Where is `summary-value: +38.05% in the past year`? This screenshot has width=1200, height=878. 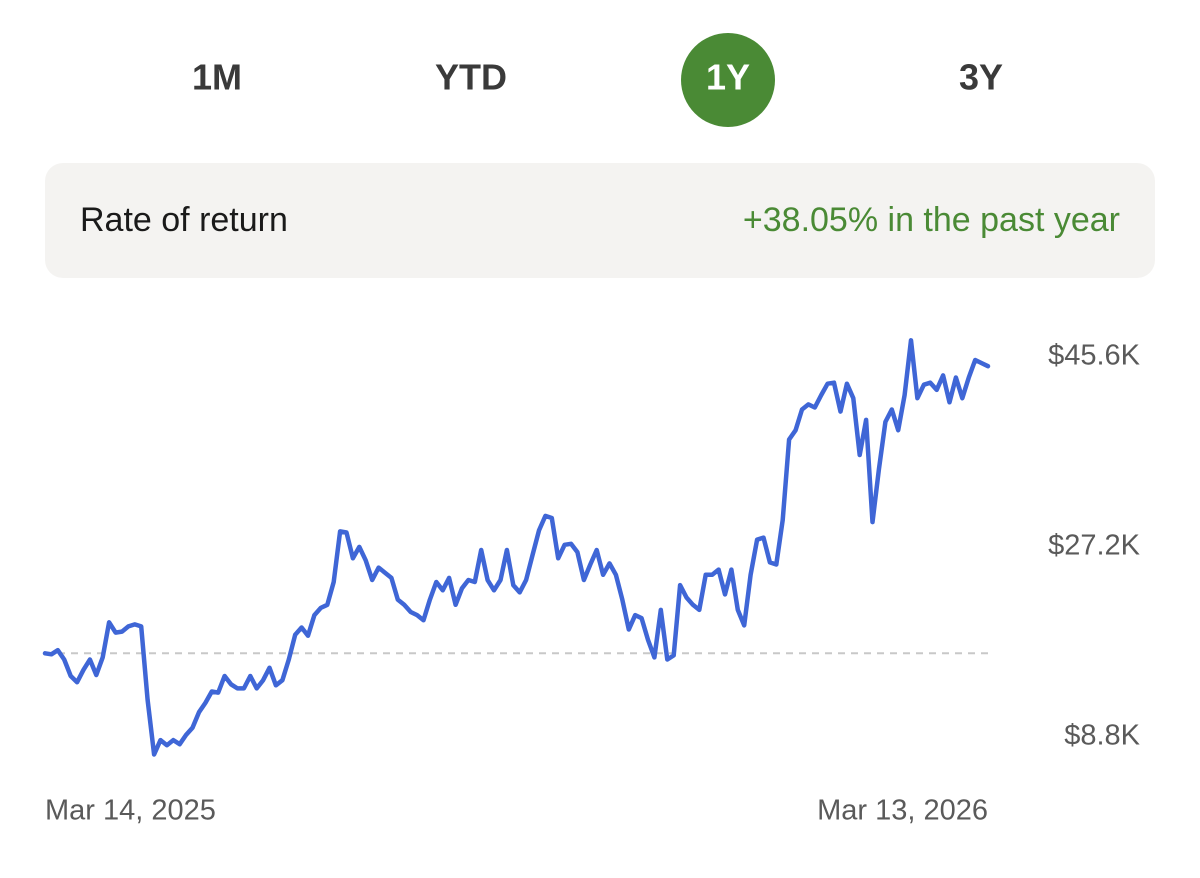 summary-value: +38.05% in the past year is located at coordinates (931, 220).